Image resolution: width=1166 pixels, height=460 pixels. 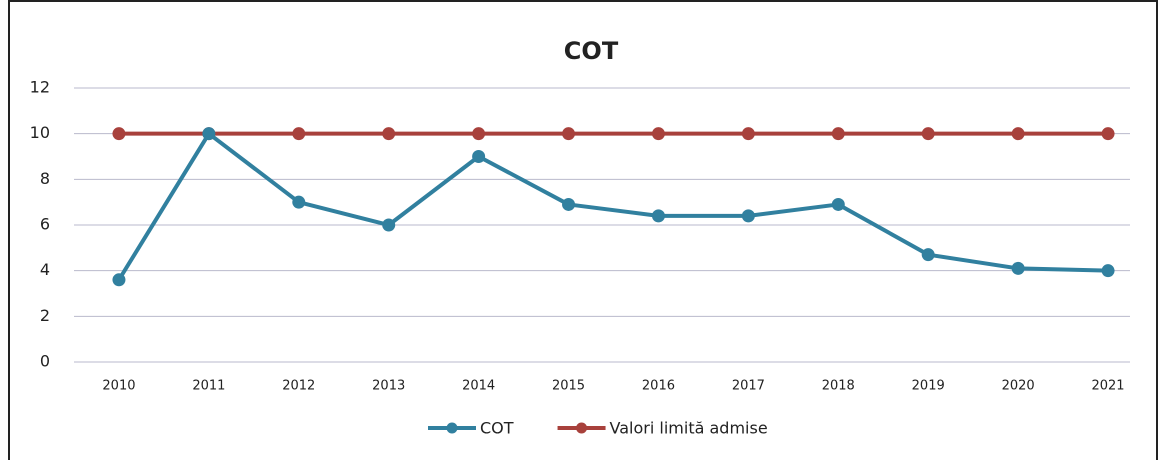 I want to click on y-tick-label: 10, so click(x=40, y=132).